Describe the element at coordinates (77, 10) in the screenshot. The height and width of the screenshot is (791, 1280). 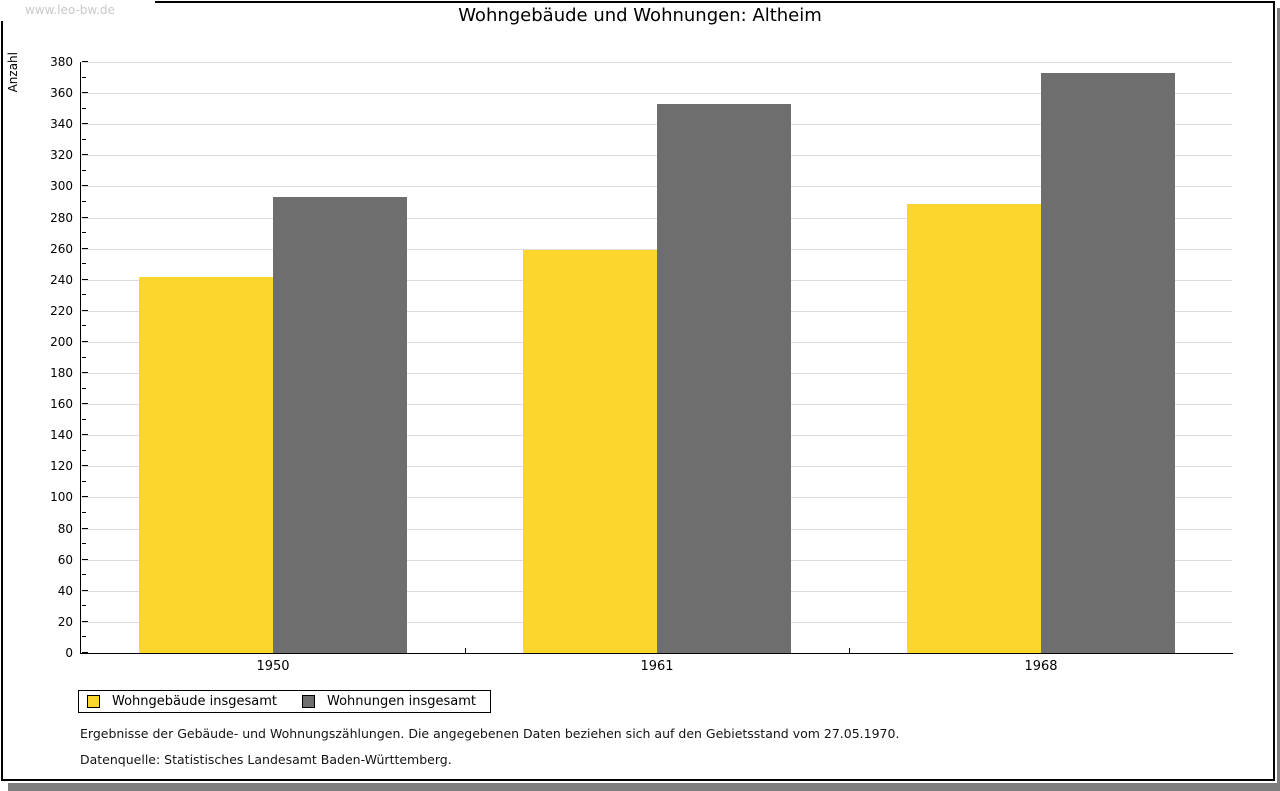
I see `watermark: www.leo-bw.de` at that location.